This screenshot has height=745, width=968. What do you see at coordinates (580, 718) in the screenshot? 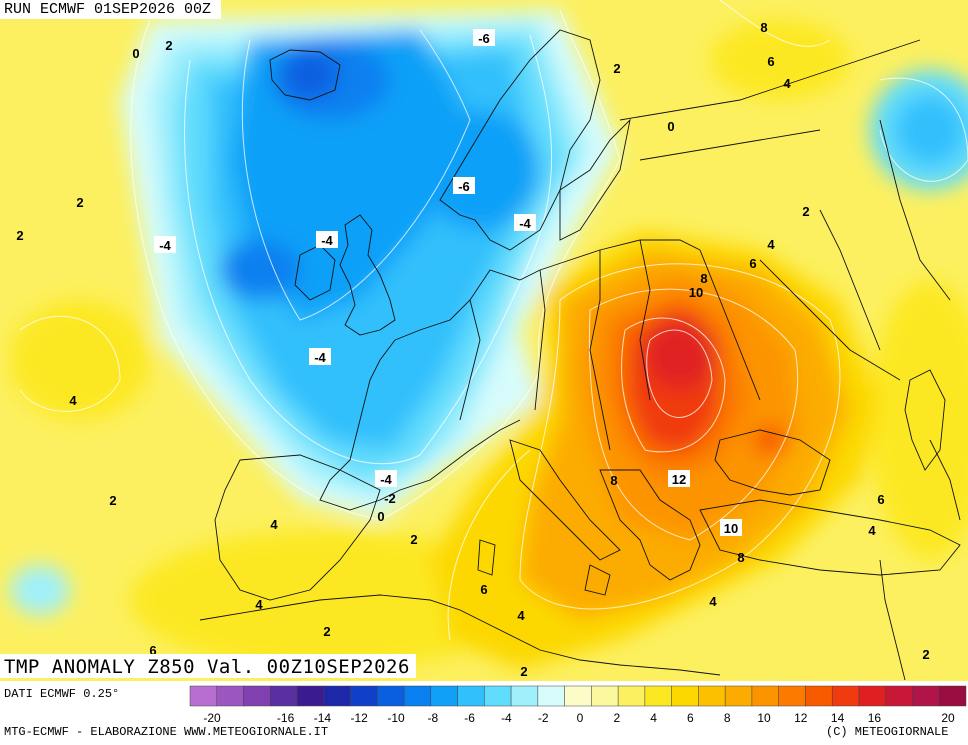
I see `legend-tick-label: 0` at bounding box center [580, 718].